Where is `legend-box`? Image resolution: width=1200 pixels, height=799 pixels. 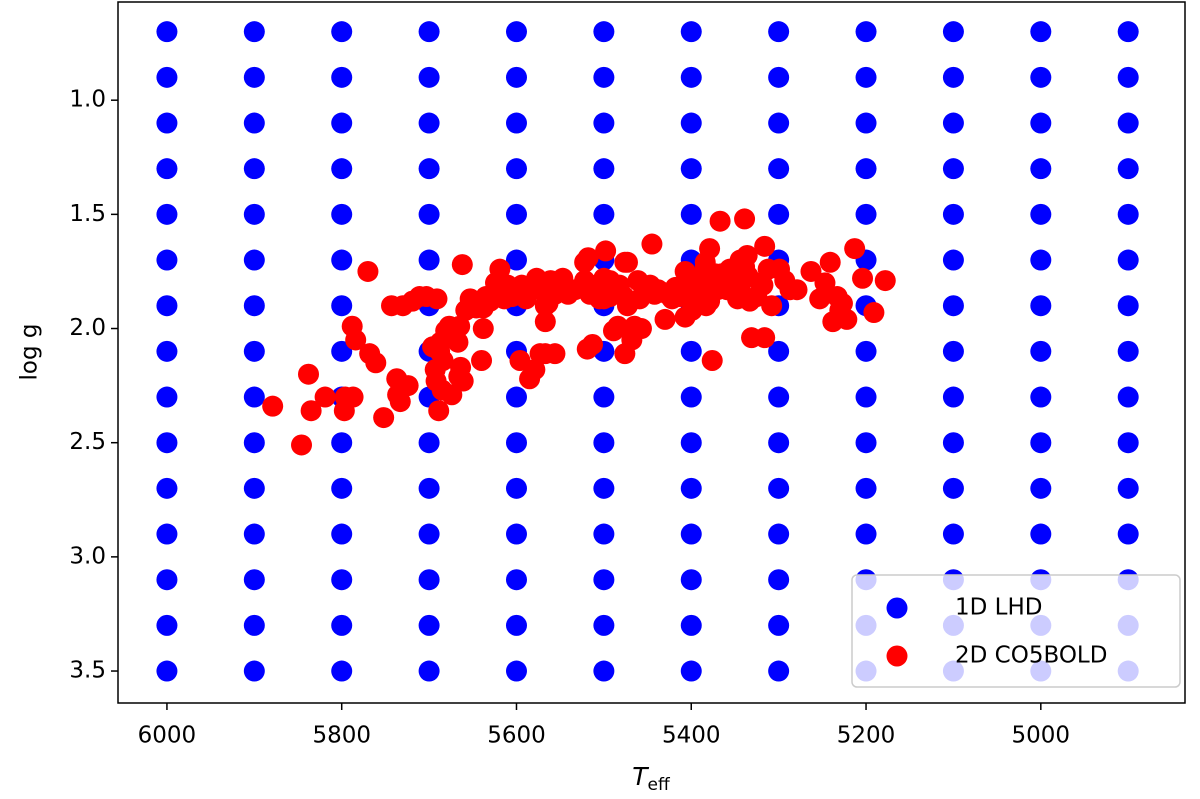 legend-box is located at coordinates (1016, 631).